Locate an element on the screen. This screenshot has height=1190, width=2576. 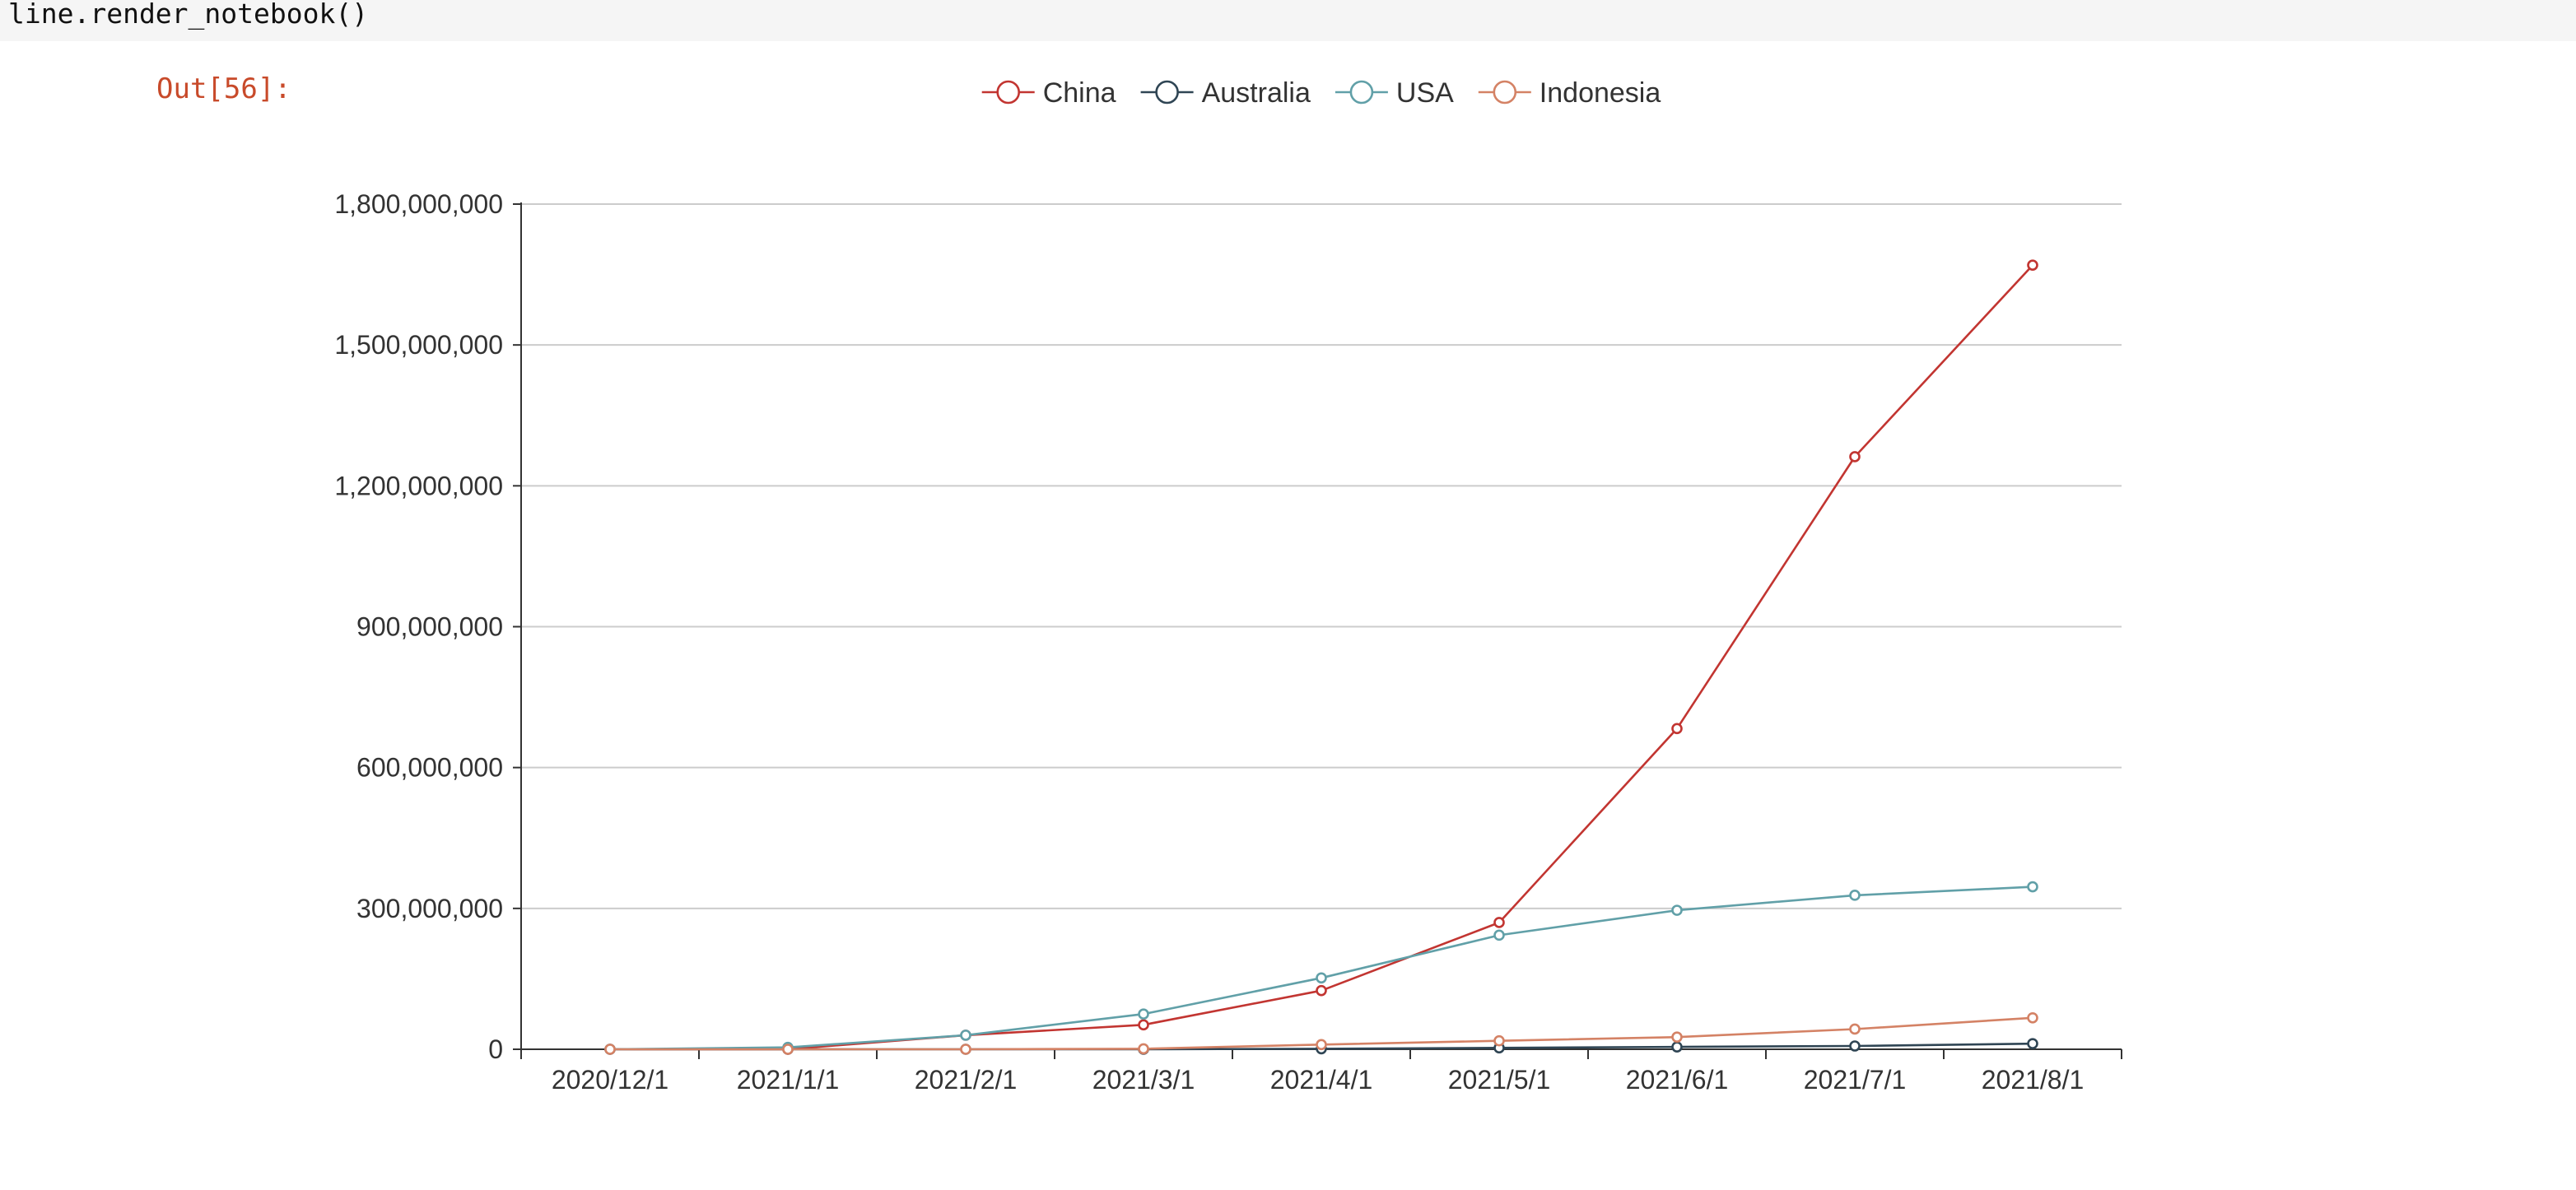
x-tick-label: 2021/1/1 is located at coordinates (788, 1080).